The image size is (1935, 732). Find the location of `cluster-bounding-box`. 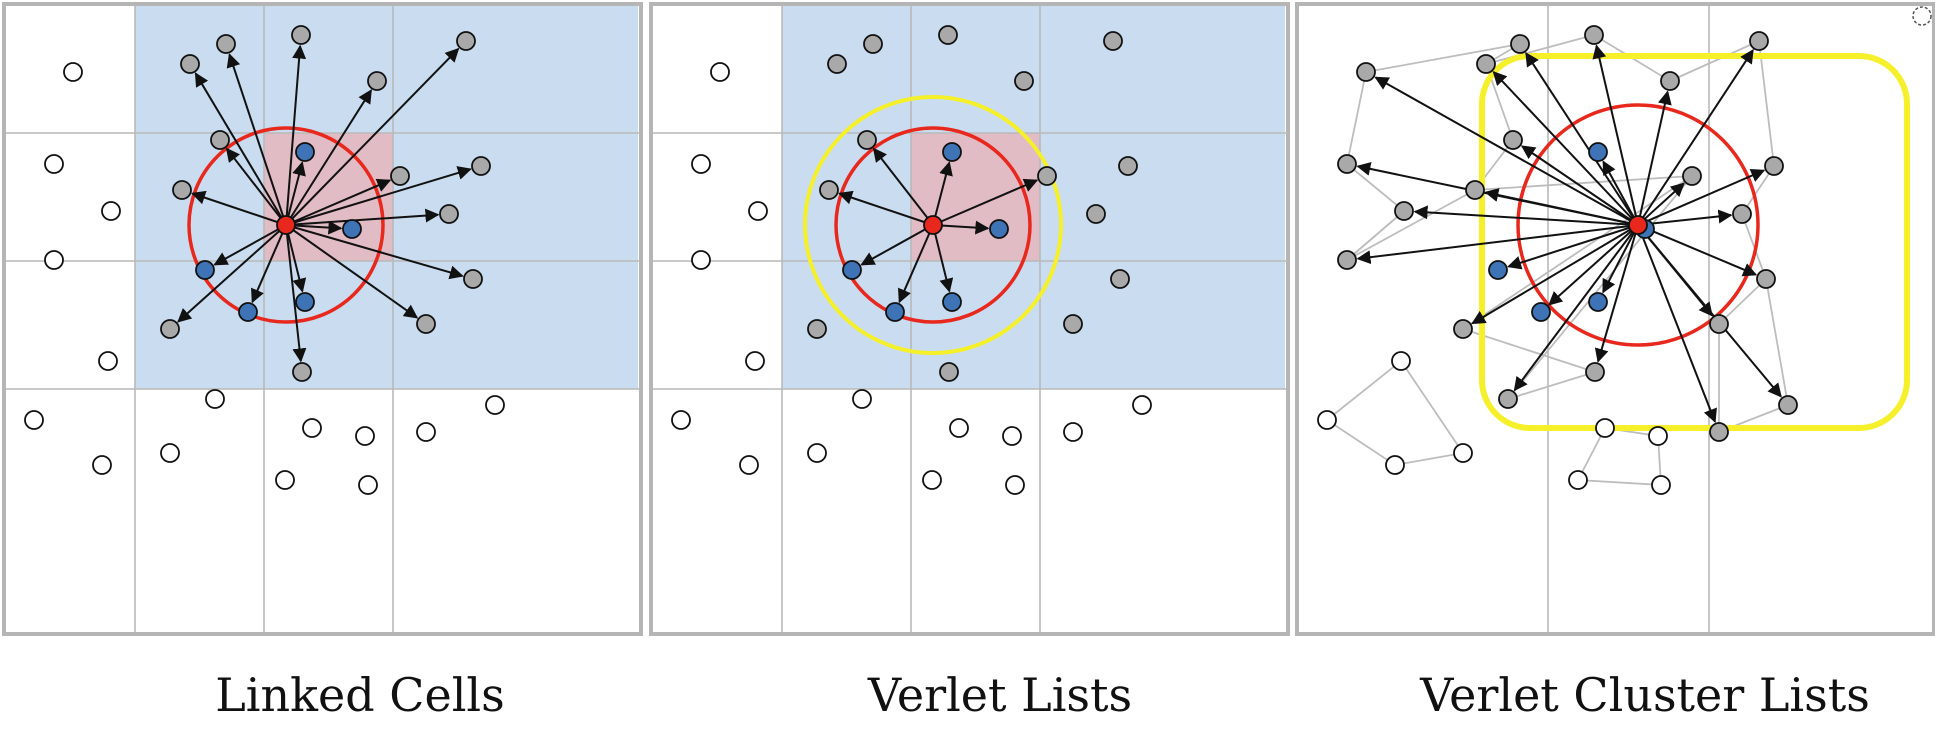

cluster-bounding-box is located at coordinates (1694, 242).